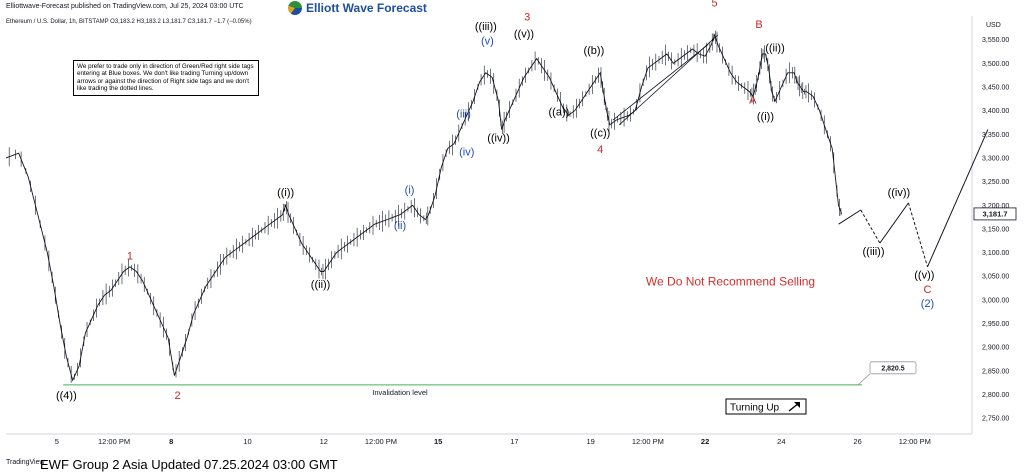 The height and width of the screenshot is (474, 1024). I want to click on annotation-text: We Do Not Recommend Selling, so click(730, 282).